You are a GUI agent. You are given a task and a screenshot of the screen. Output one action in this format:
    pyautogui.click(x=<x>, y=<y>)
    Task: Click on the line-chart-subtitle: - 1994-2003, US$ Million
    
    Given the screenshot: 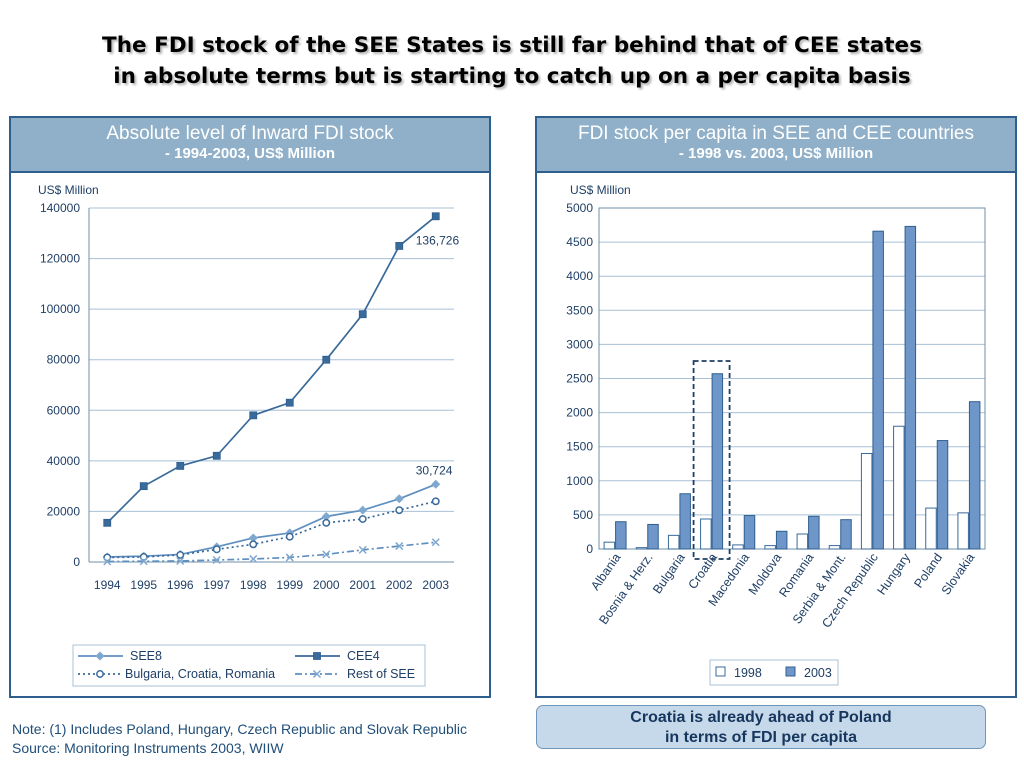 What is the action you would take?
    pyautogui.click(x=250, y=153)
    